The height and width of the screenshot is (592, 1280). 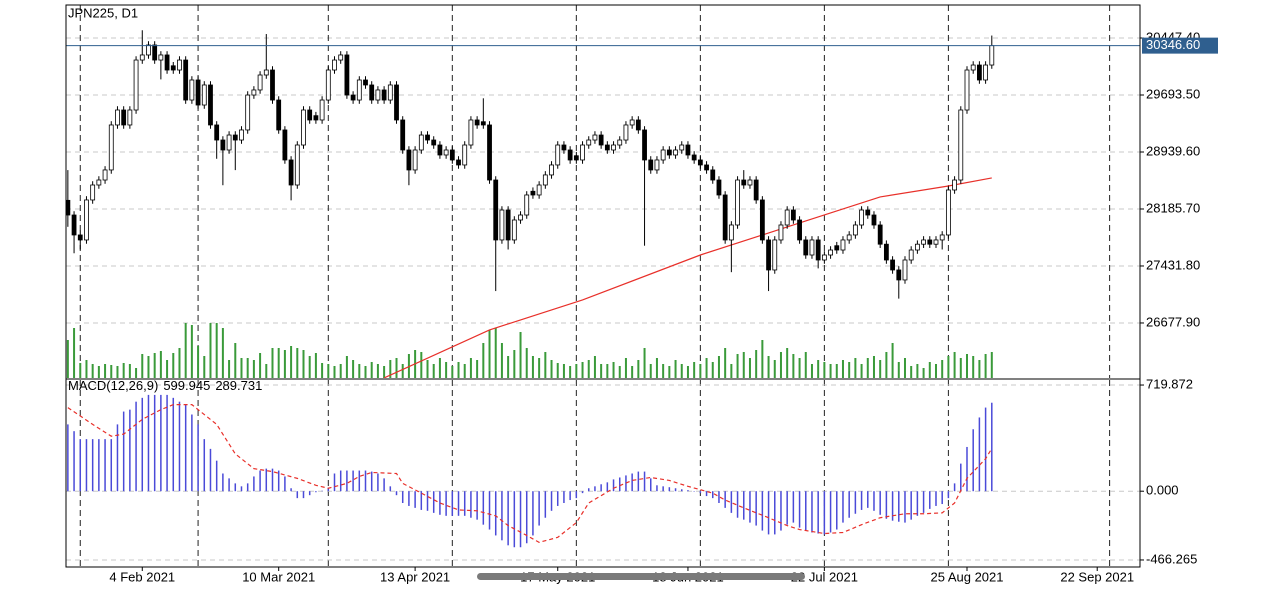 I want to click on scrollbar, so click(x=641, y=576).